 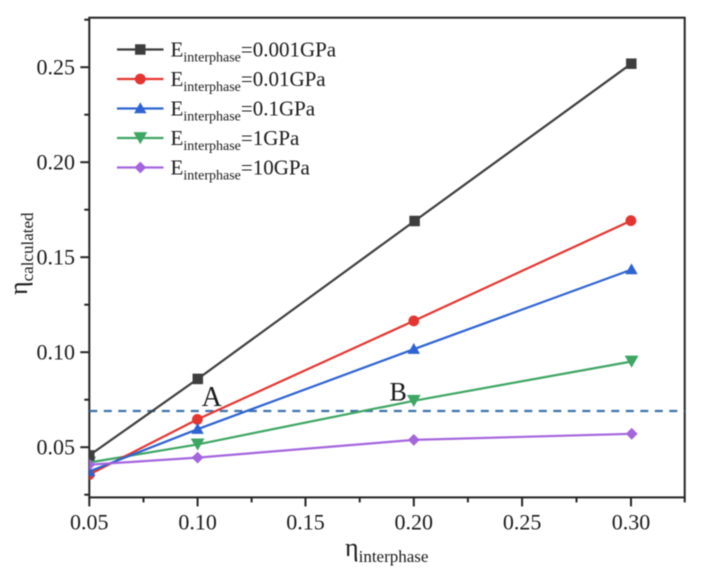 What do you see at coordinates (243, 111) in the screenshot?
I see `svg-text: Einterphase=0.1GPa` at bounding box center [243, 111].